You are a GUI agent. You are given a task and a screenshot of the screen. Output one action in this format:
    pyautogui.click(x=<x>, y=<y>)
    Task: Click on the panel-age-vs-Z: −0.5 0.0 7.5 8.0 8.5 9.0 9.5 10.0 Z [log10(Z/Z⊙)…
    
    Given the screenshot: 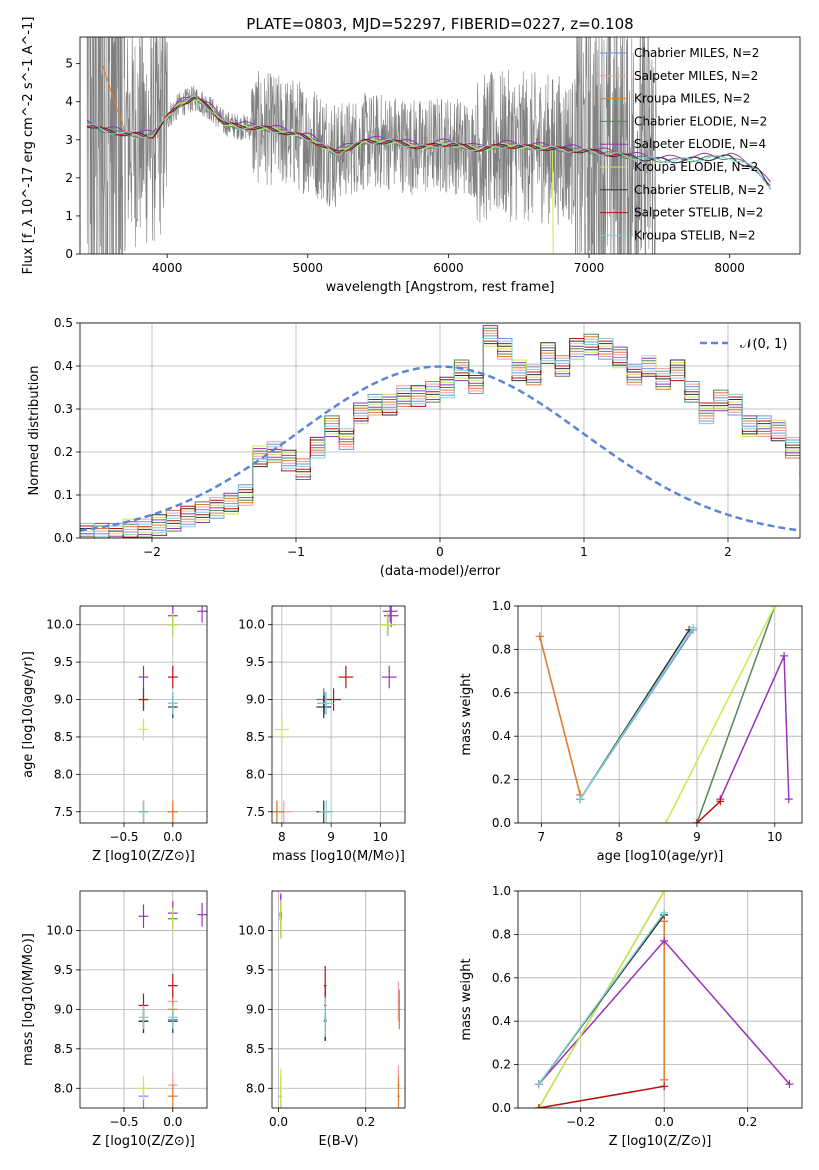 What is the action you would take?
    pyautogui.click(x=114, y=734)
    